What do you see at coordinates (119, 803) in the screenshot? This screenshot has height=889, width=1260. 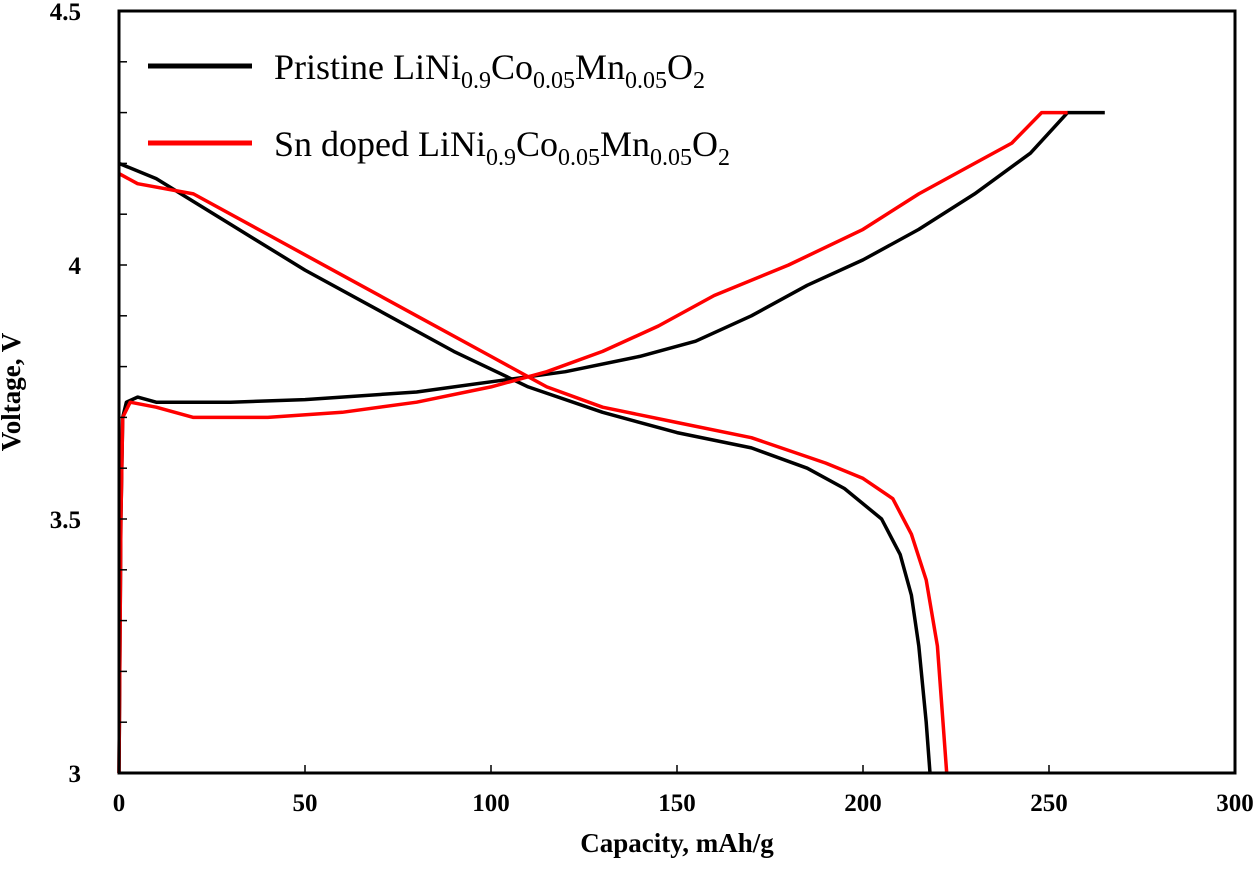 I see `x-tick-label: 0` at bounding box center [119, 803].